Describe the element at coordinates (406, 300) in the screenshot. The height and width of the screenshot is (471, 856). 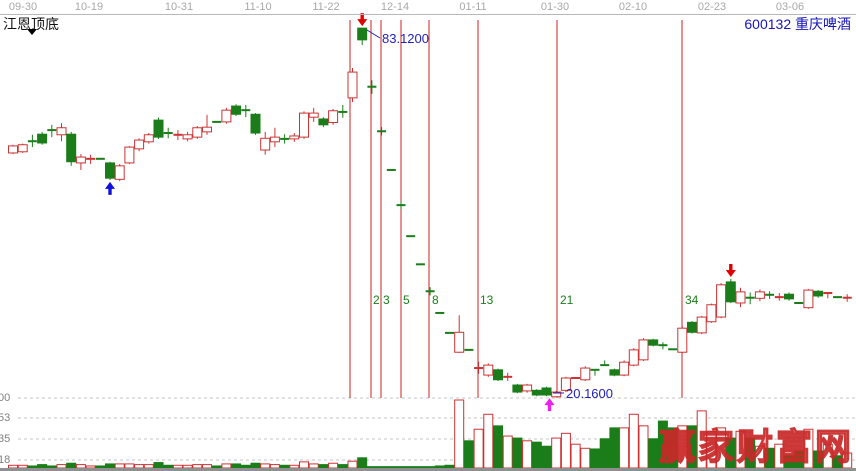
I see `gann-day-count-label: 5` at that location.